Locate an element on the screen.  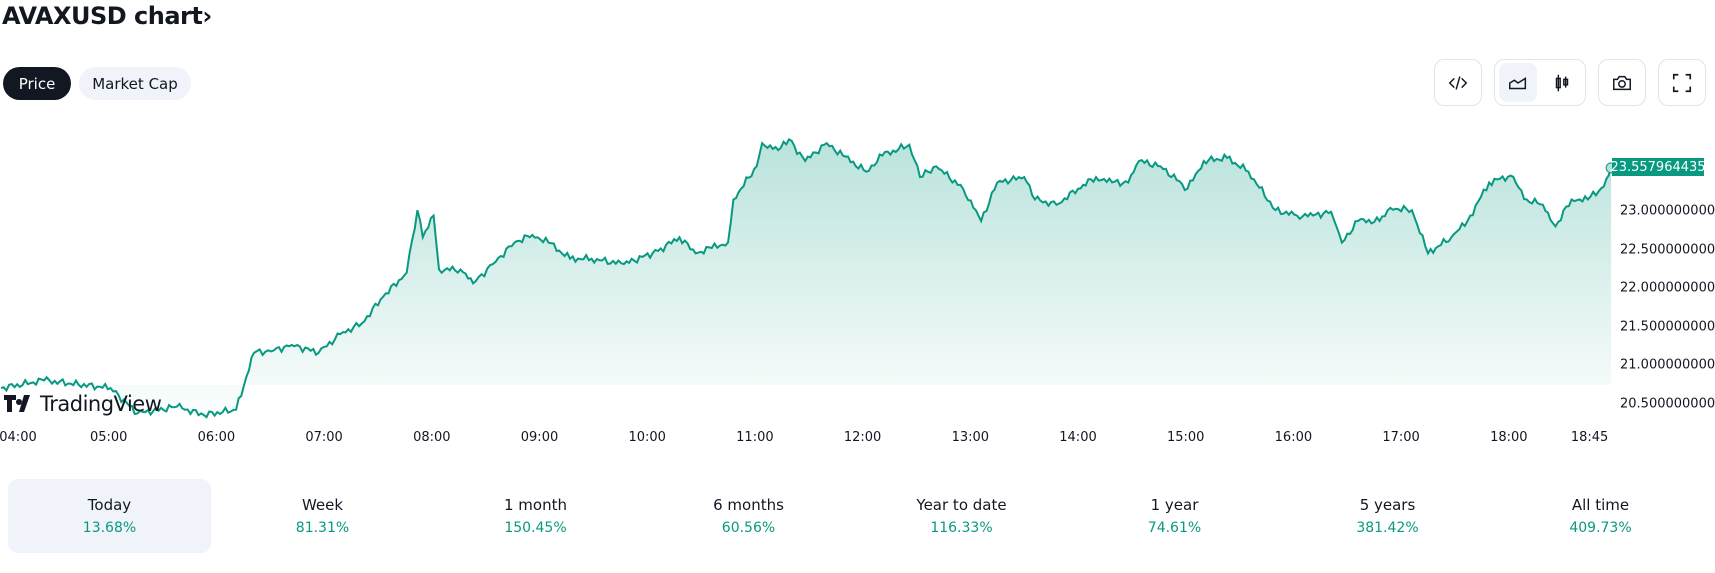
candlestick-chart-button is located at coordinates (1562, 82).